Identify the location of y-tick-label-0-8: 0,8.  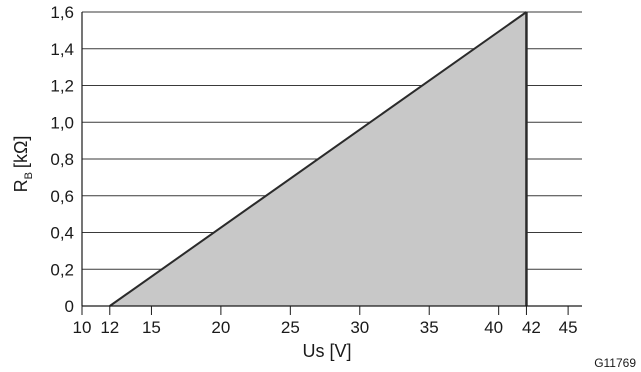
(62, 159).